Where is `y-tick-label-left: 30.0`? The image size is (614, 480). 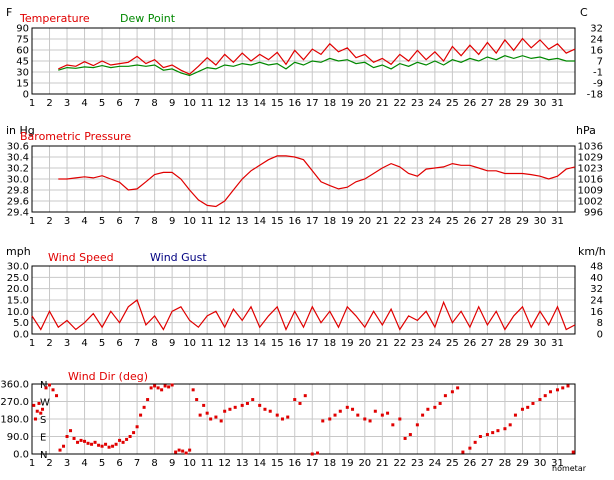
y-tick-label-left: 30.0 is located at coordinates (18, 267).